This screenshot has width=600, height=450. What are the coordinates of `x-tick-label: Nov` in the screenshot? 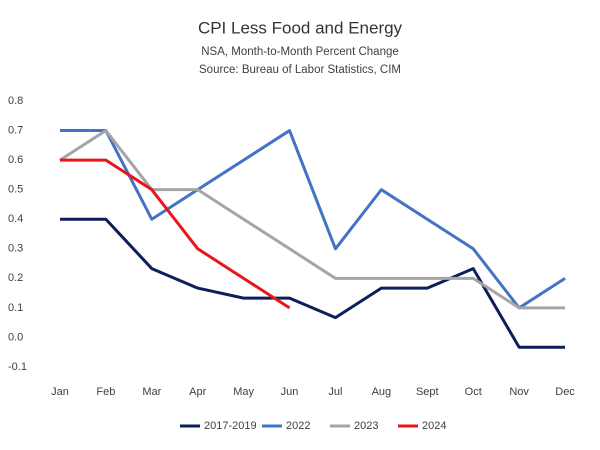 It's located at (519, 392).